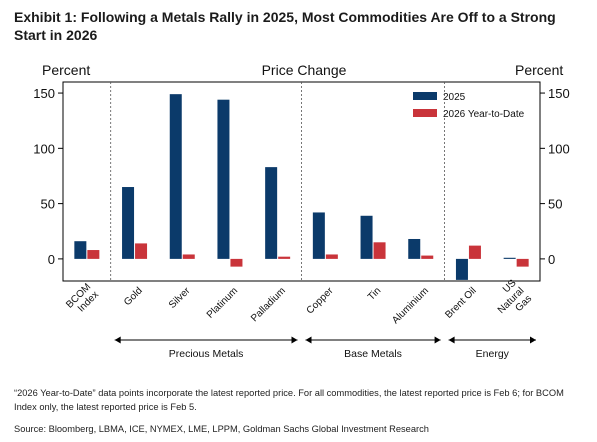 This screenshot has width=597, height=442. I want to click on category-label: Tin, so click(374, 293).